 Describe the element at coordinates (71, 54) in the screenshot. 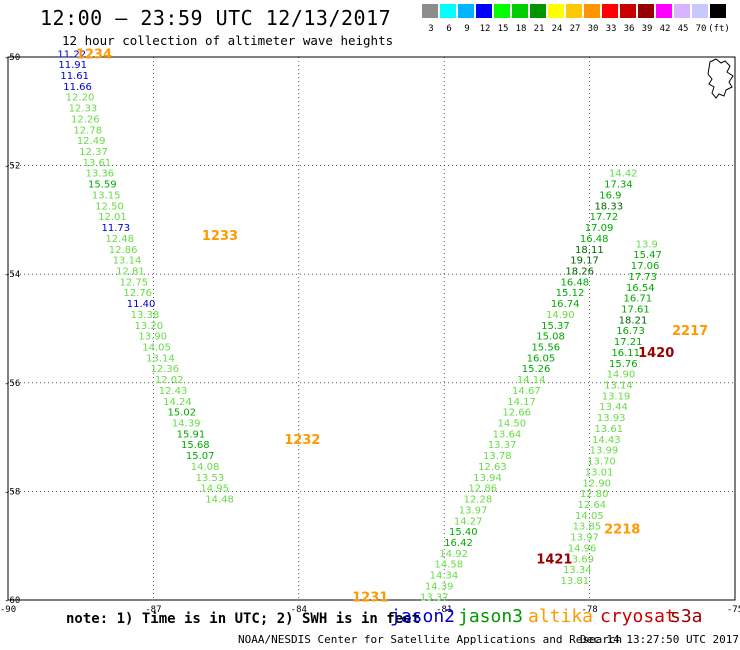

I see `swh-value: 11.22` at that location.